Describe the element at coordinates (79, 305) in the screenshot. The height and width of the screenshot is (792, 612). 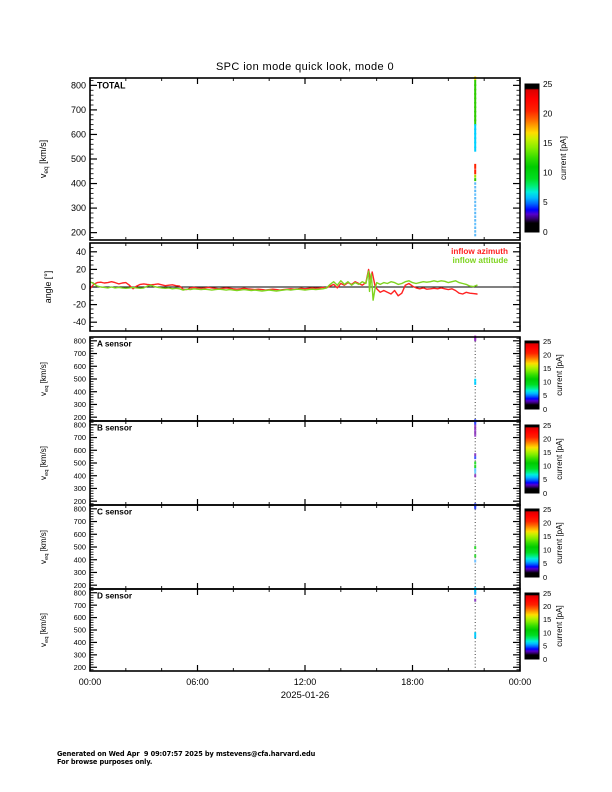
I see `y-tick-label: -20` at that location.